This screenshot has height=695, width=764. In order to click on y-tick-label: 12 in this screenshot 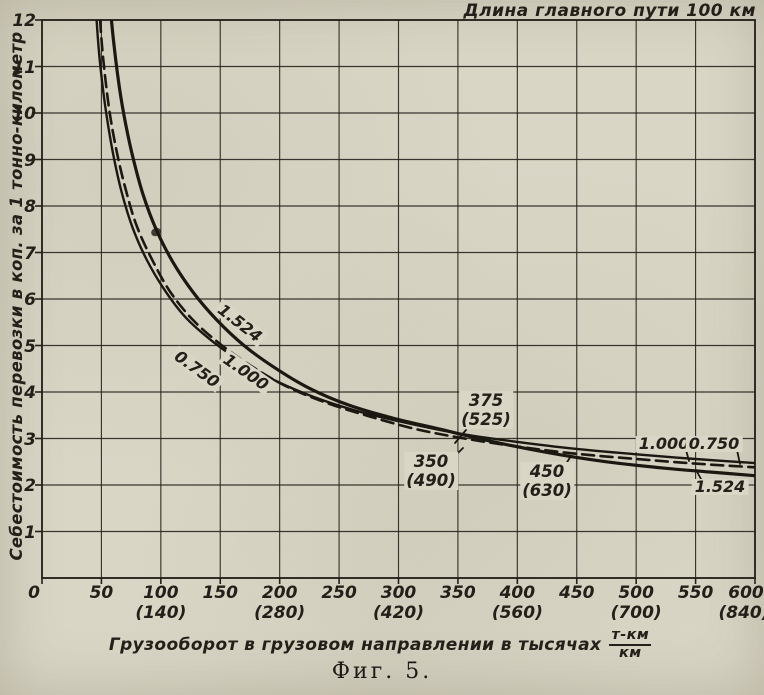, I will do `click(24, 21)`.